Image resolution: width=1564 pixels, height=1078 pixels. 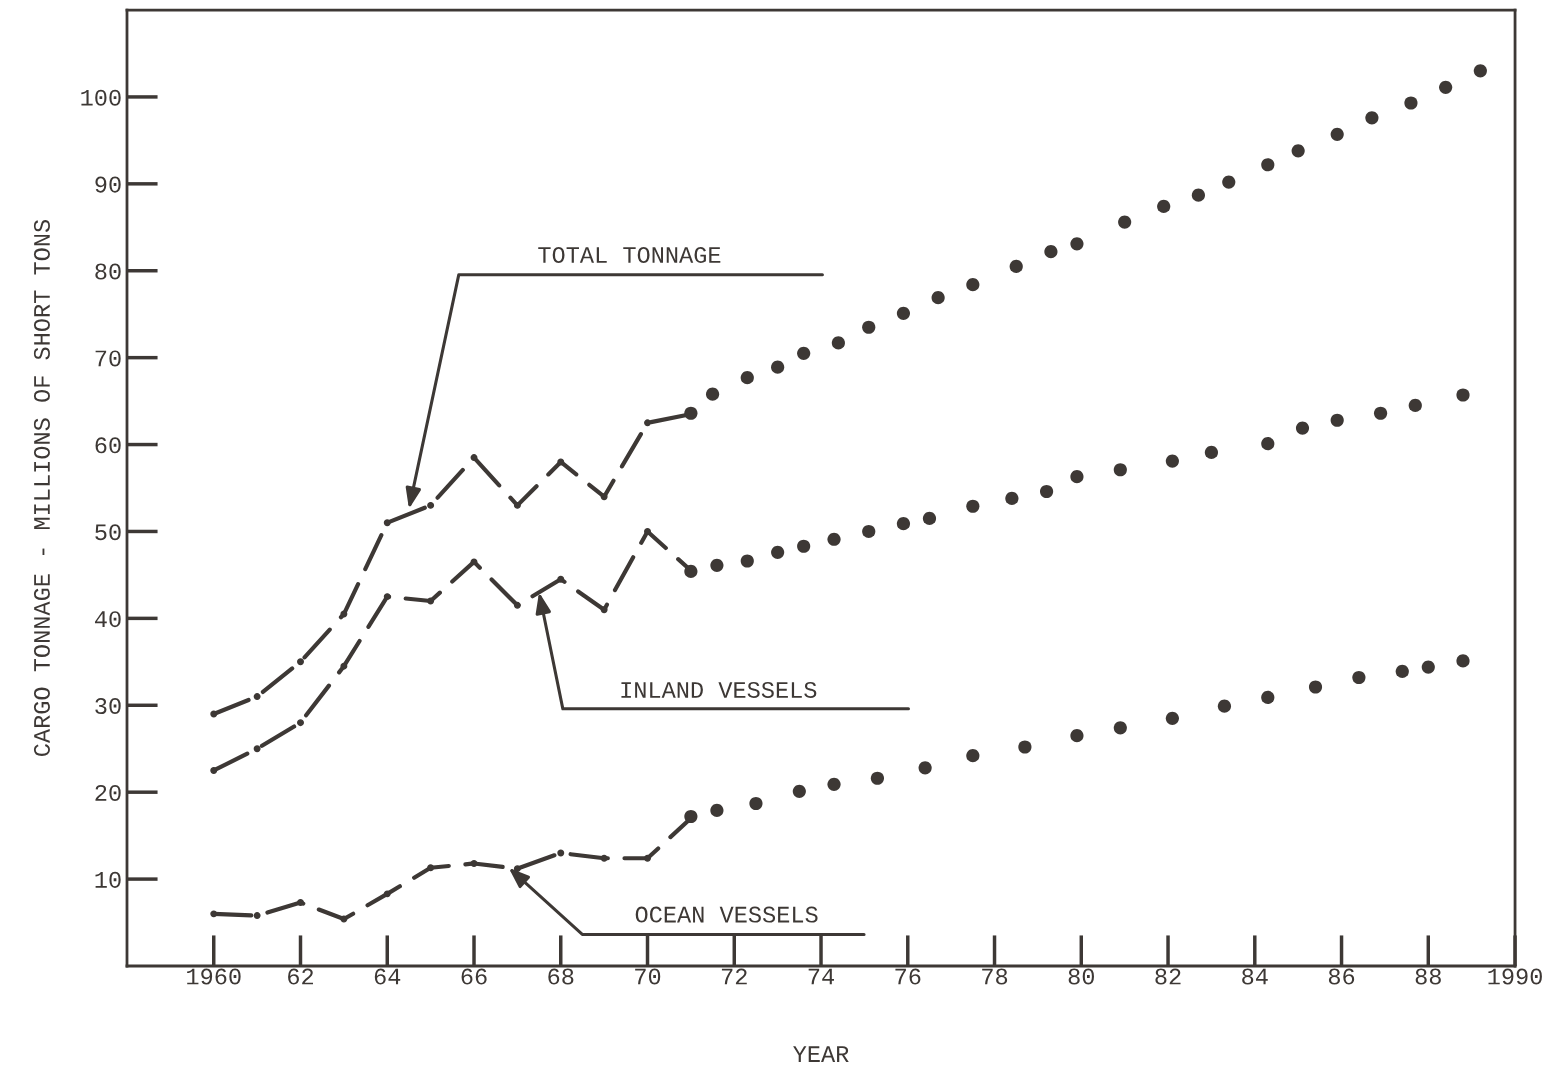 What do you see at coordinates (107, 619) in the screenshot?
I see `y-tick-label: 40` at bounding box center [107, 619].